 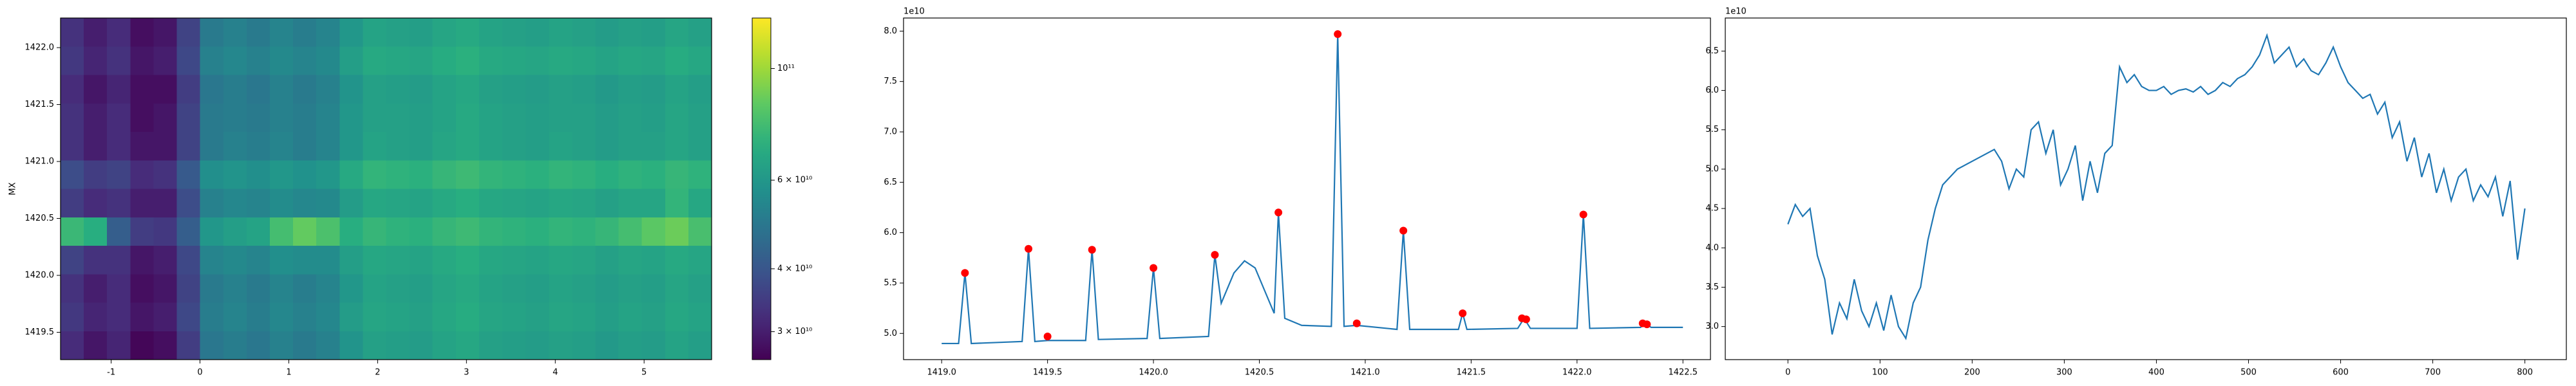 What do you see at coordinates (1471, 373) in the screenshot?
I see `x-tick-label: 1421.5` at bounding box center [1471, 373].